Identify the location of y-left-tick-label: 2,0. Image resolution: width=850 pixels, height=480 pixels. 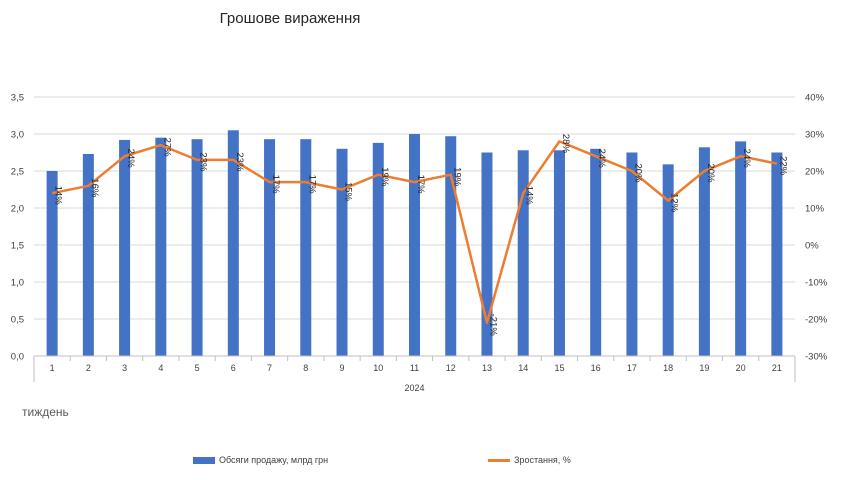
(17, 209).